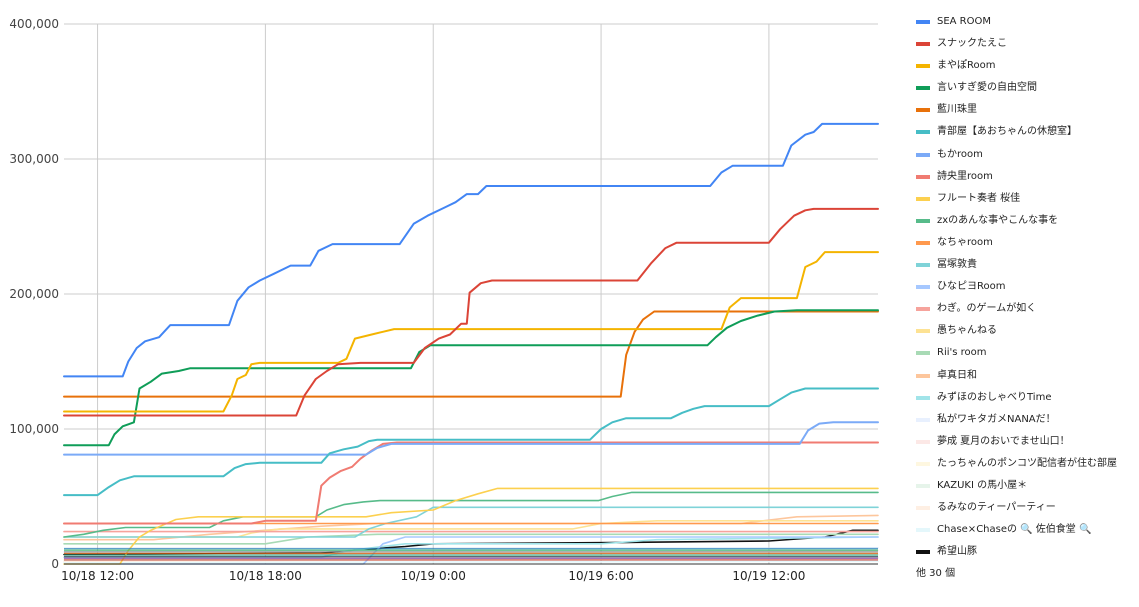  I want to click on legend-item-15: Rii's room, so click(1026, 355).